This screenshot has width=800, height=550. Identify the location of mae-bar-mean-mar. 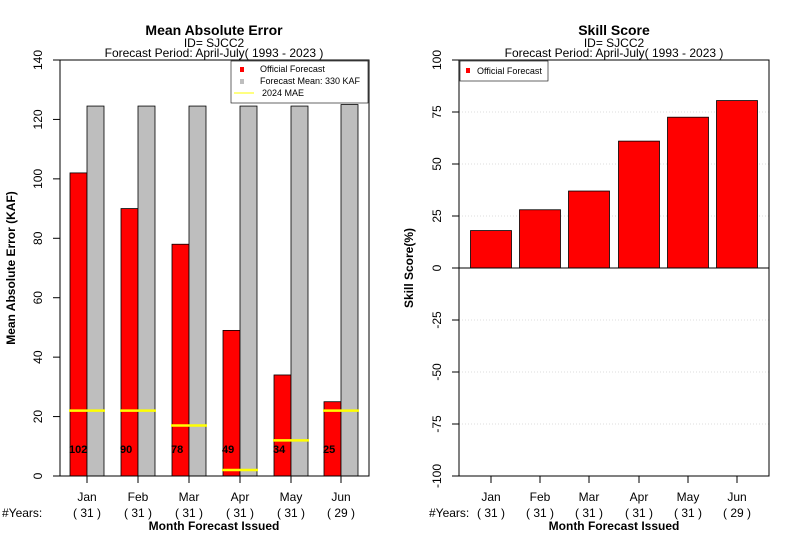
(197, 291).